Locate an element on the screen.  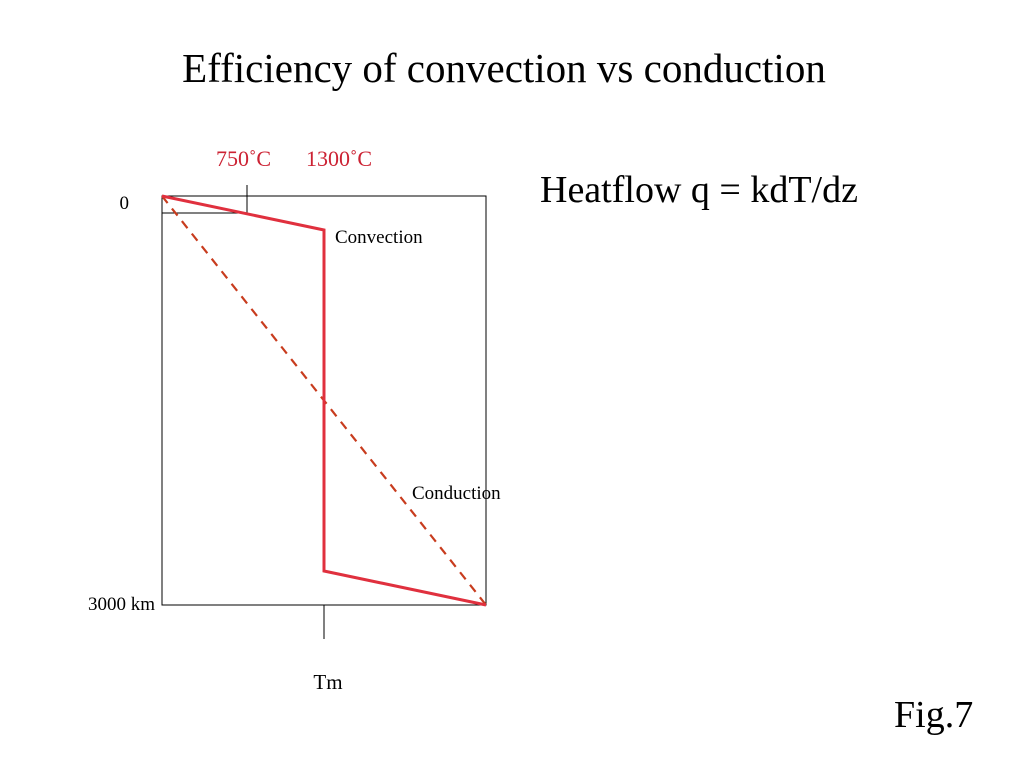
heatflow-equation: Heatflow q = kdT/dz is located at coordinates (699, 190).